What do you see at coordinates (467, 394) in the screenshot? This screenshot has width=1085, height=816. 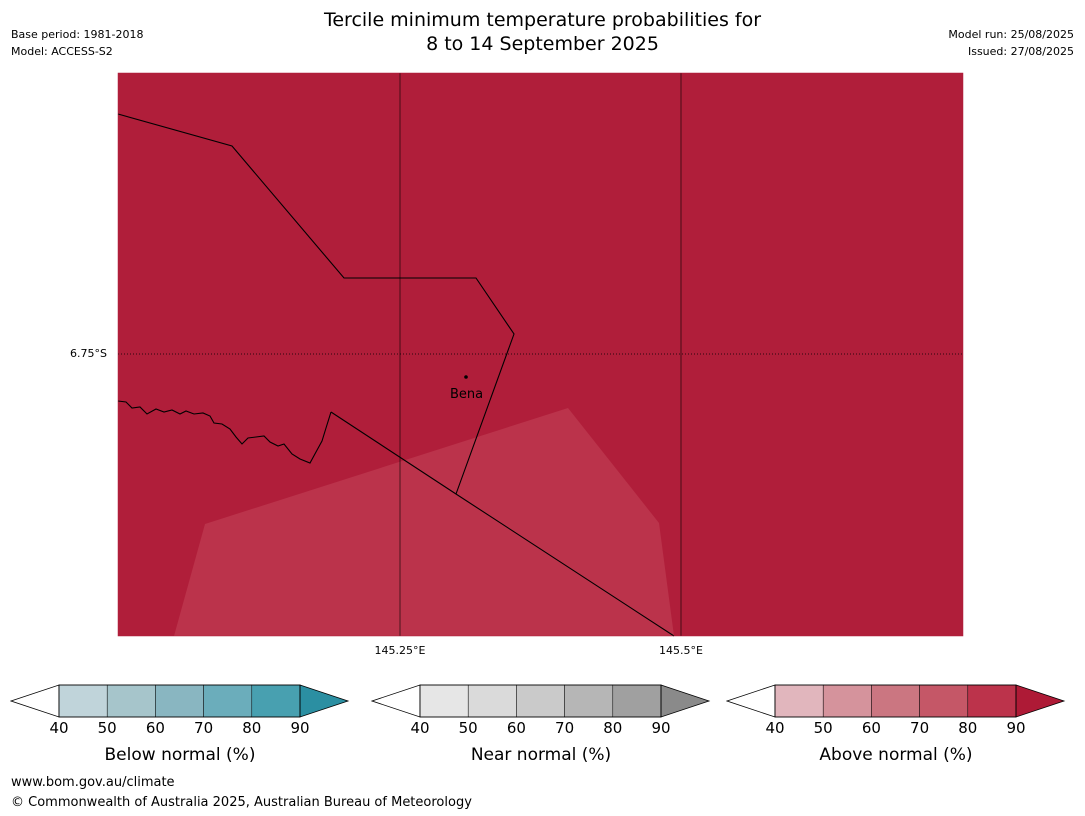 I see `place-label-bena: Bena` at bounding box center [467, 394].